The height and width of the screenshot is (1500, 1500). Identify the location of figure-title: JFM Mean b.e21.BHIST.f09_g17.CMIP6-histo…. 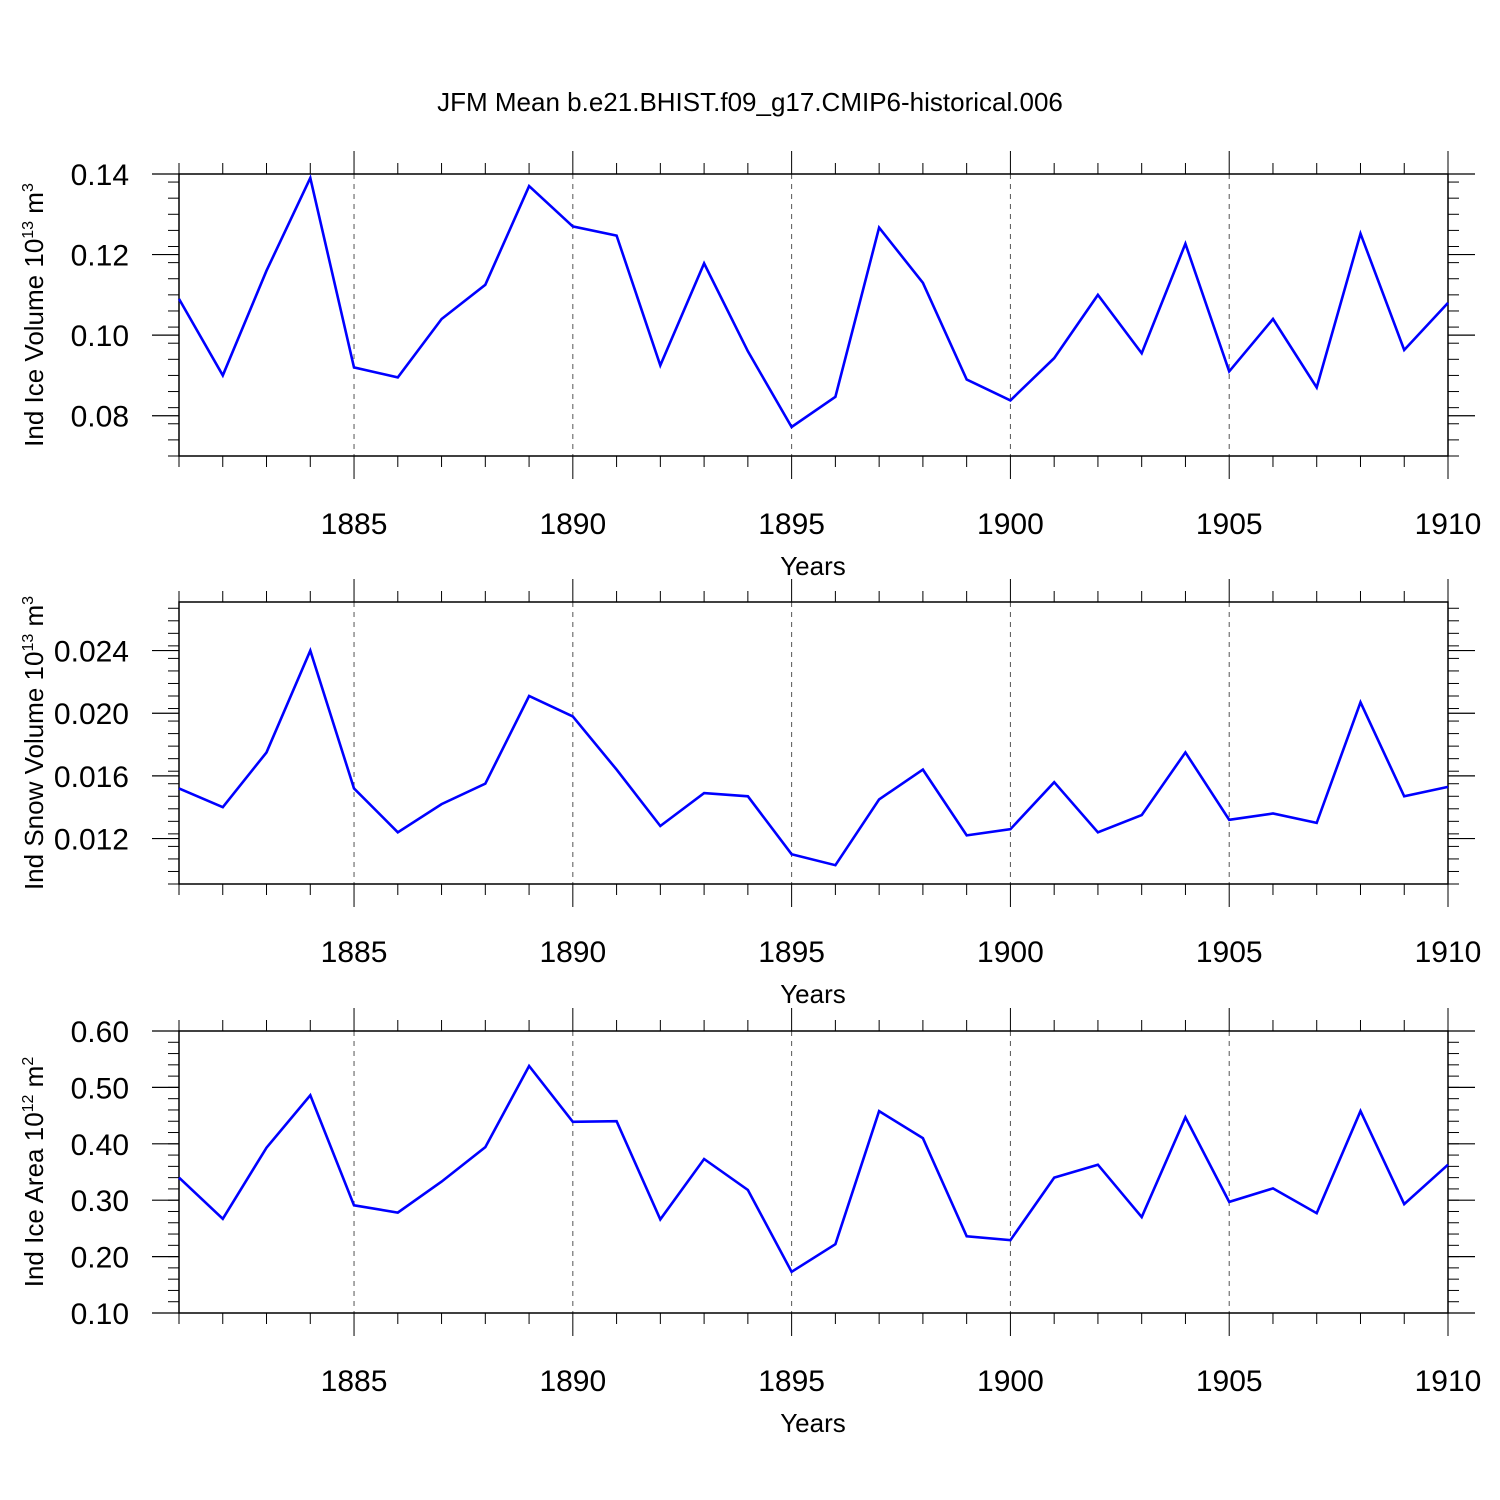
(750, 102).